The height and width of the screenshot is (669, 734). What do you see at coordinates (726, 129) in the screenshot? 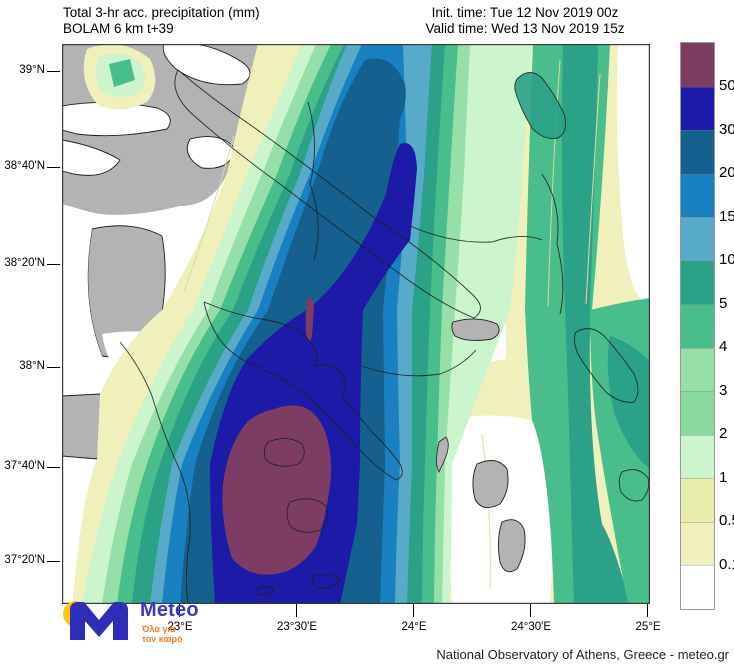
I see `colorbar-label-30: 30` at bounding box center [726, 129].